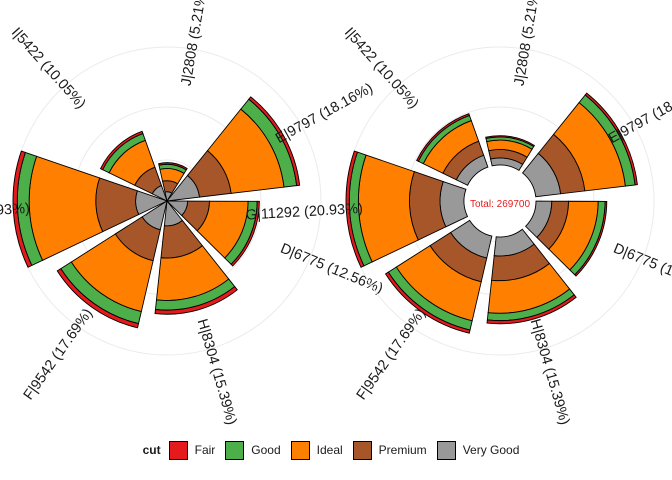  What do you see at coordinates (639, 113) in the screenshot?
I see `wedge-label-e: E|9797 (18.16%)` at bounding box center [639, 113].